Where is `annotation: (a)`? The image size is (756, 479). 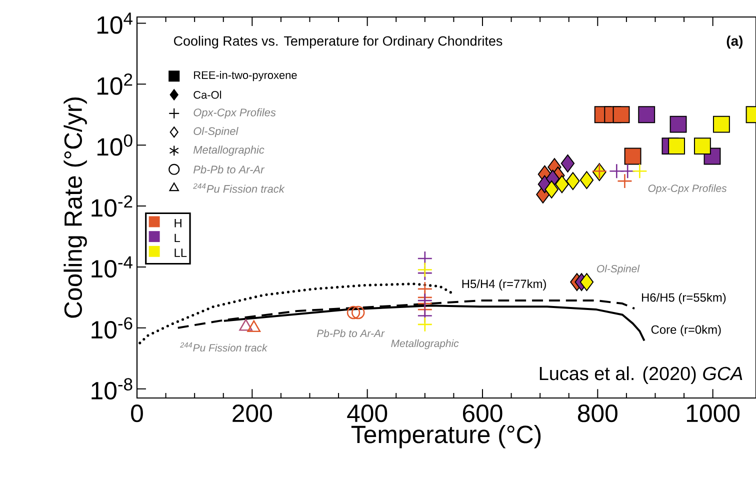 annotation: (a) is located at coordinates (734, 42).